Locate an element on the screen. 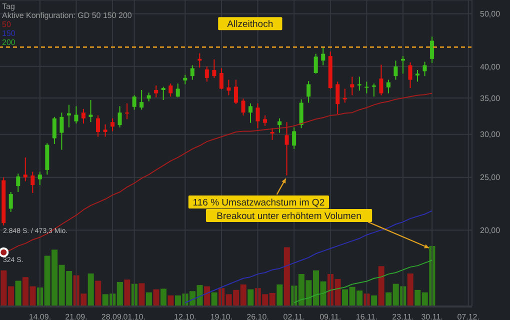 Image resolution: width=510 pixels, height=320 pixels. x-tick-label: 09.11. is located at coordinates (331, 316).